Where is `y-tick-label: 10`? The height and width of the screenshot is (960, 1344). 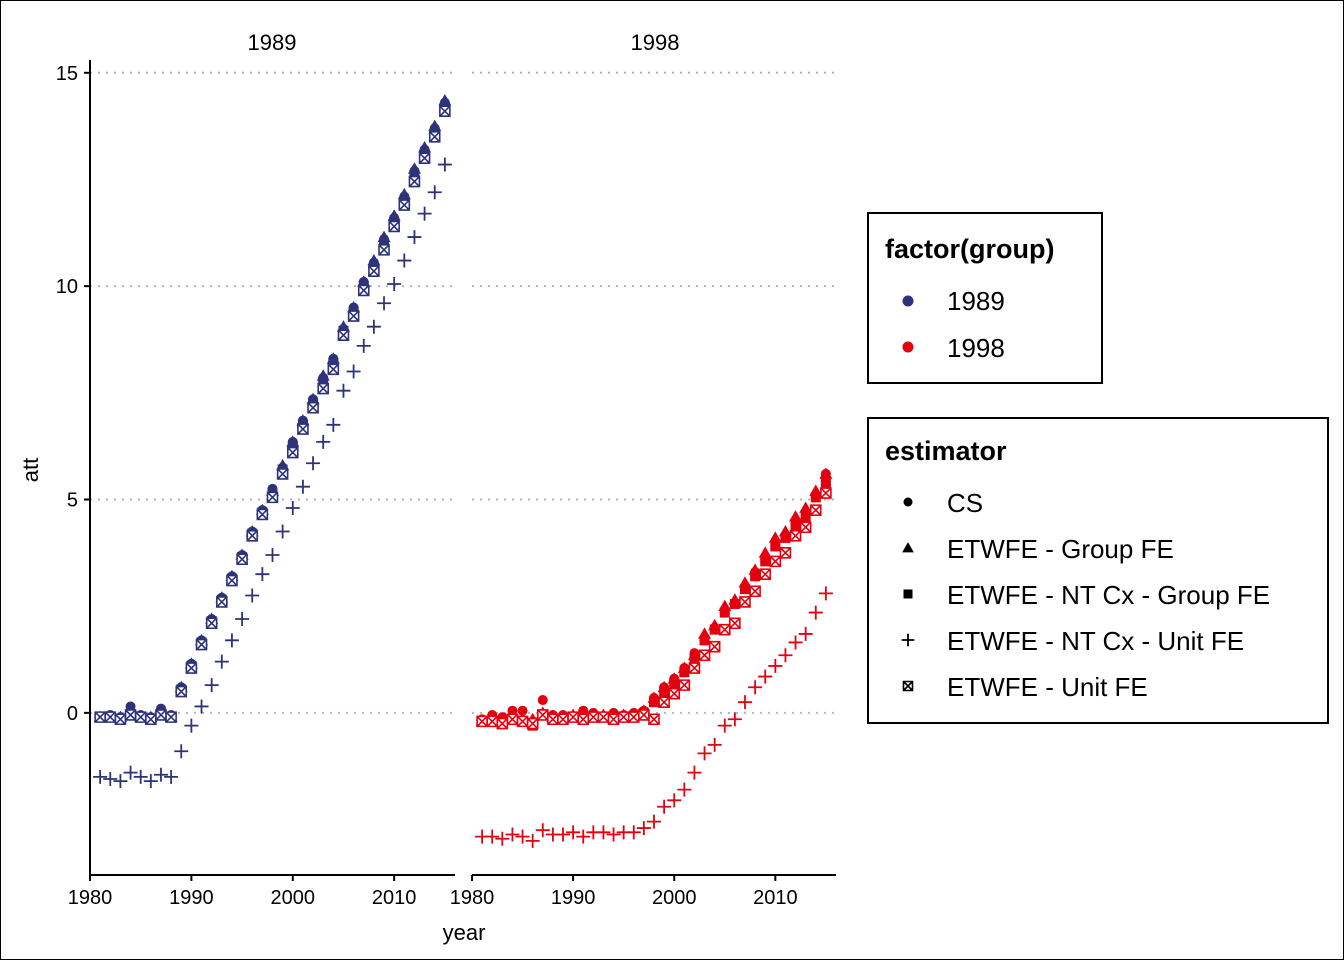
y-tick-label: 10 is located at coordinates (67, 287).